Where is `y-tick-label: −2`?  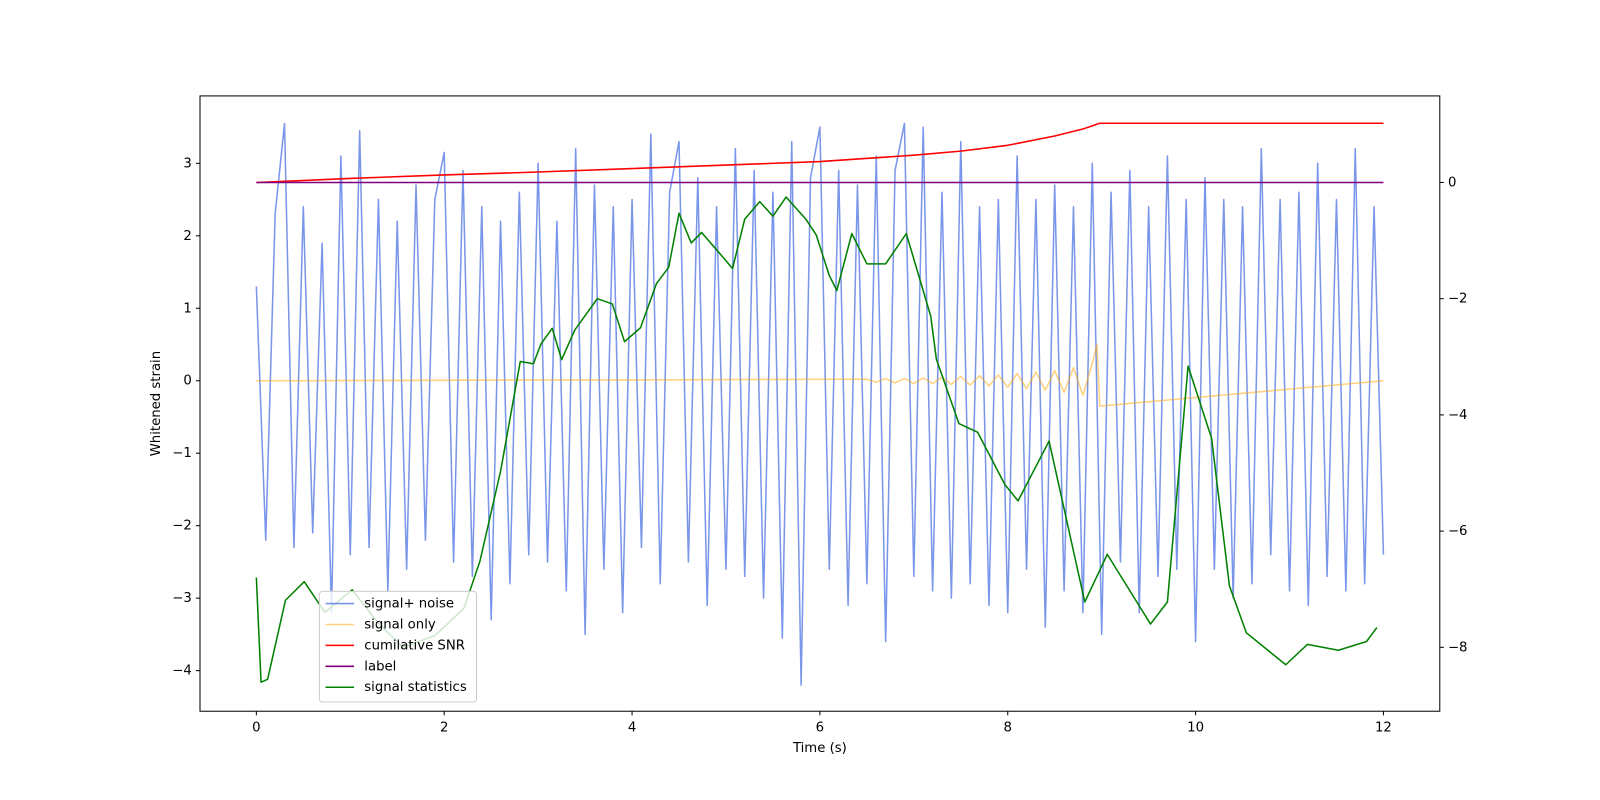
y-tick-label: −2 is located at coordinates (182, 526).